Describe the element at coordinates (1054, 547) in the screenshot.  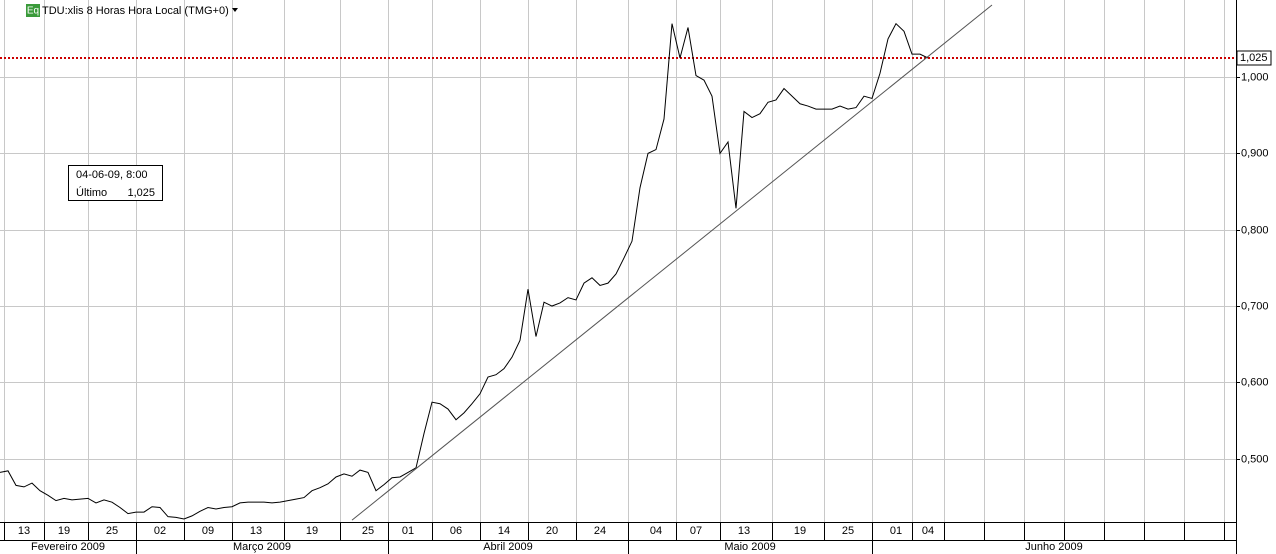
I see `month-label: Junho 2009` at that location.